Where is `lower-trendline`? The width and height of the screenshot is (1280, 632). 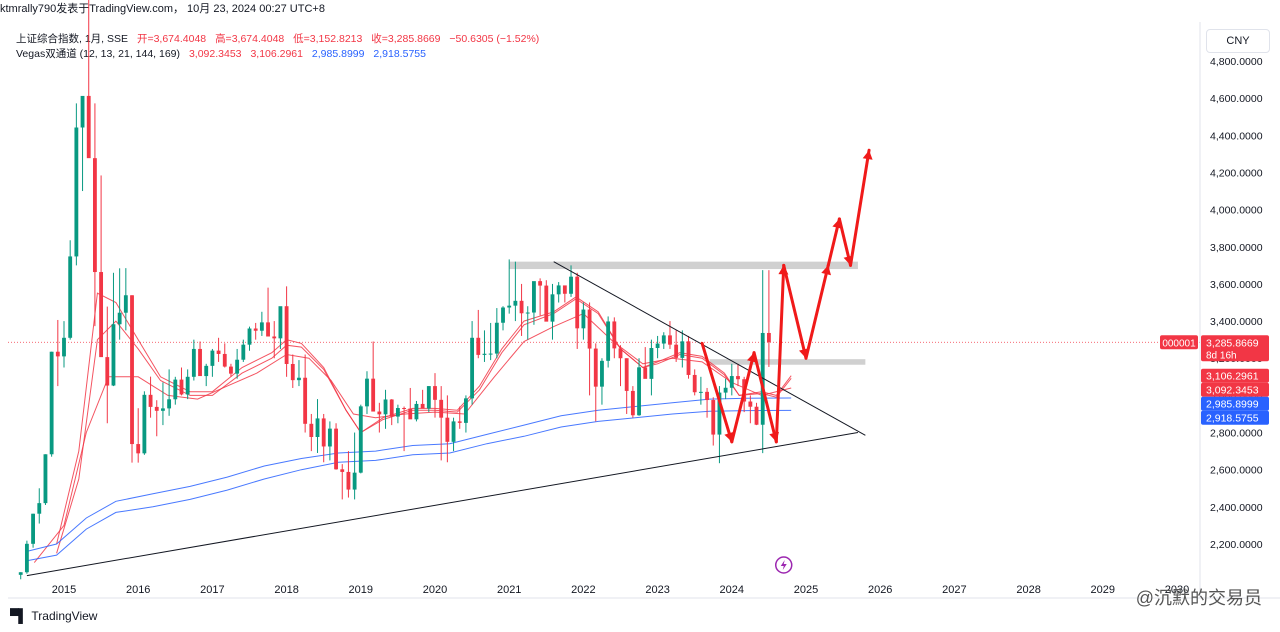
lower-trendline is located at coordinates (442, 504).